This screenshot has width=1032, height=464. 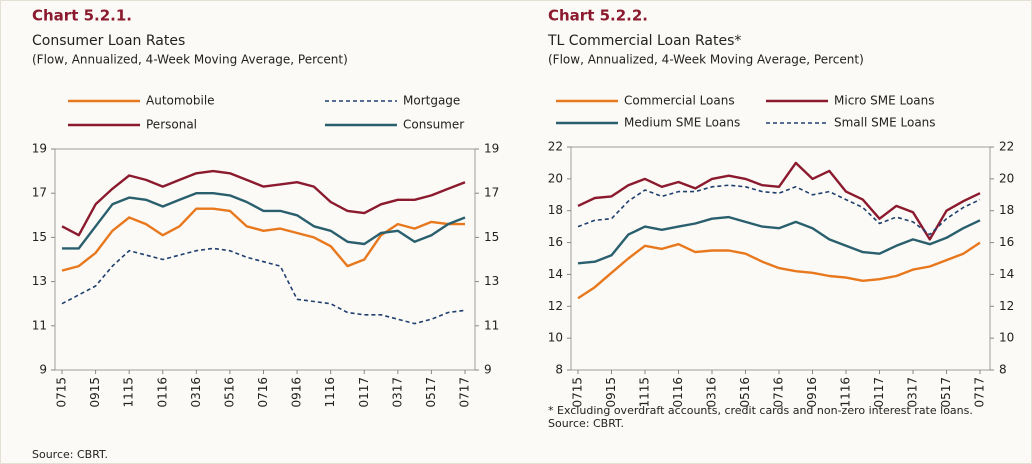 What do you see at coordinates (171, 125) in the screenshot?
I see `legend-label: Personal` at bounding box center [171, 125].